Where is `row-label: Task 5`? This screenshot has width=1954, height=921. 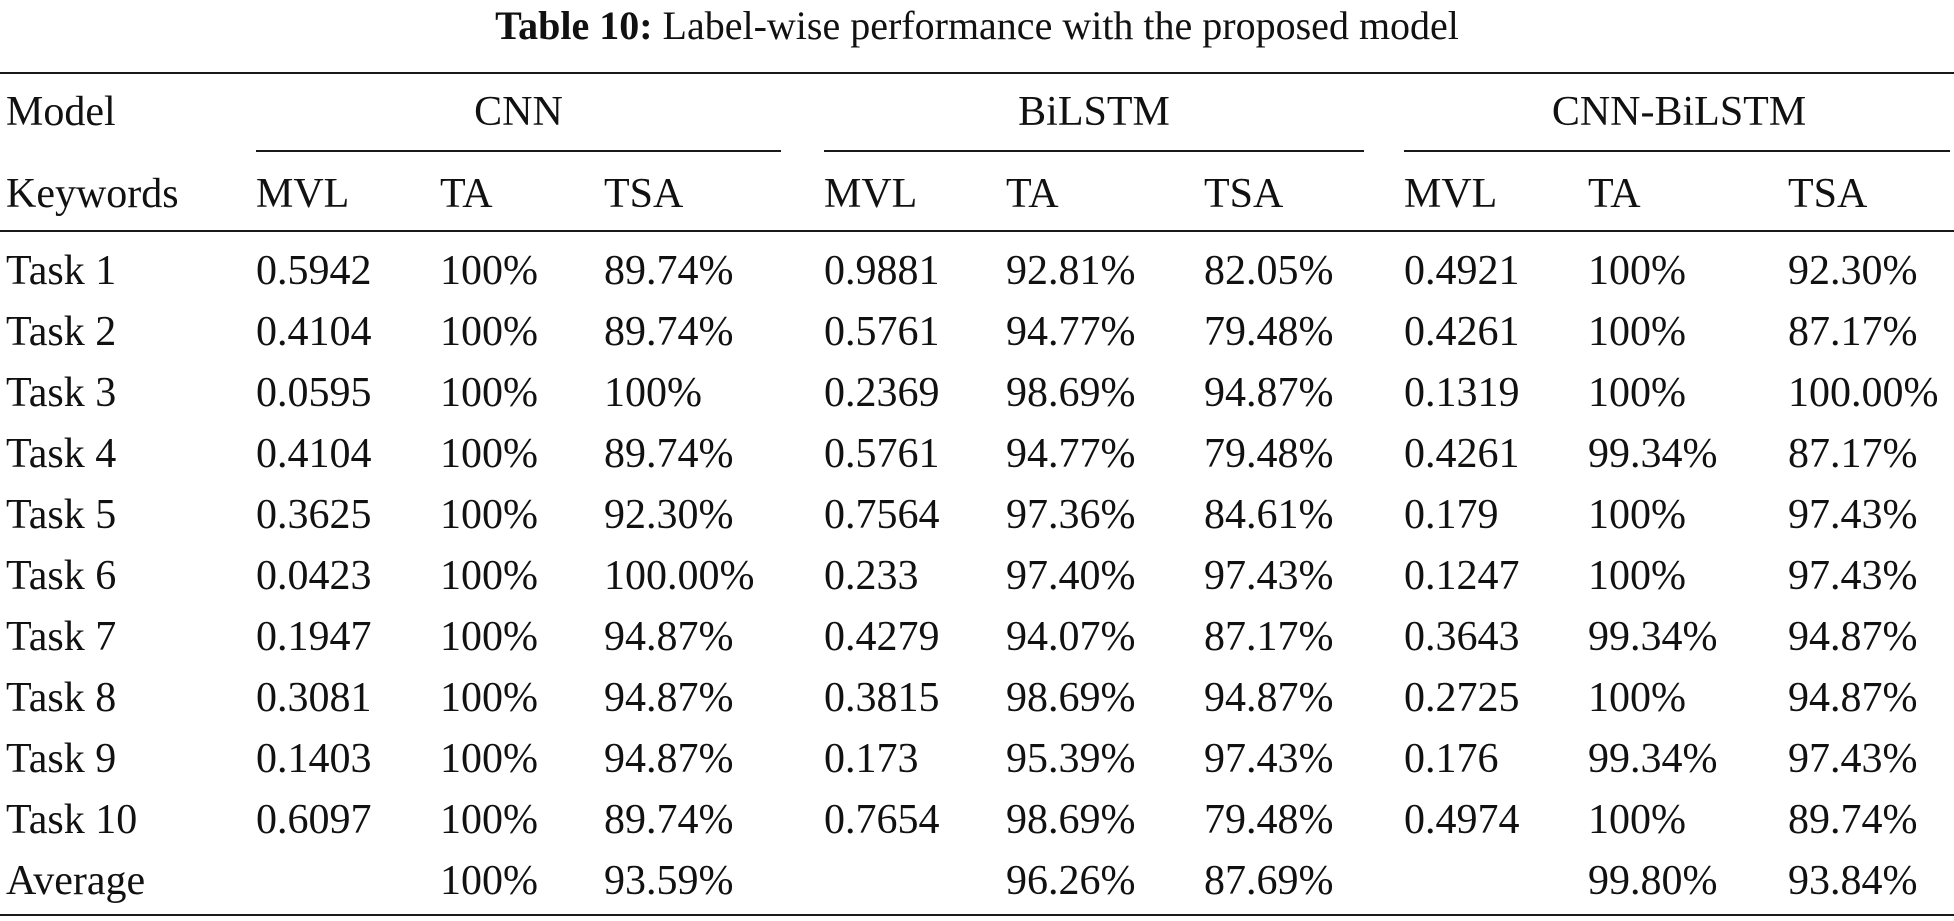
row-label: Task 5 is located at coordinates (61, 515).